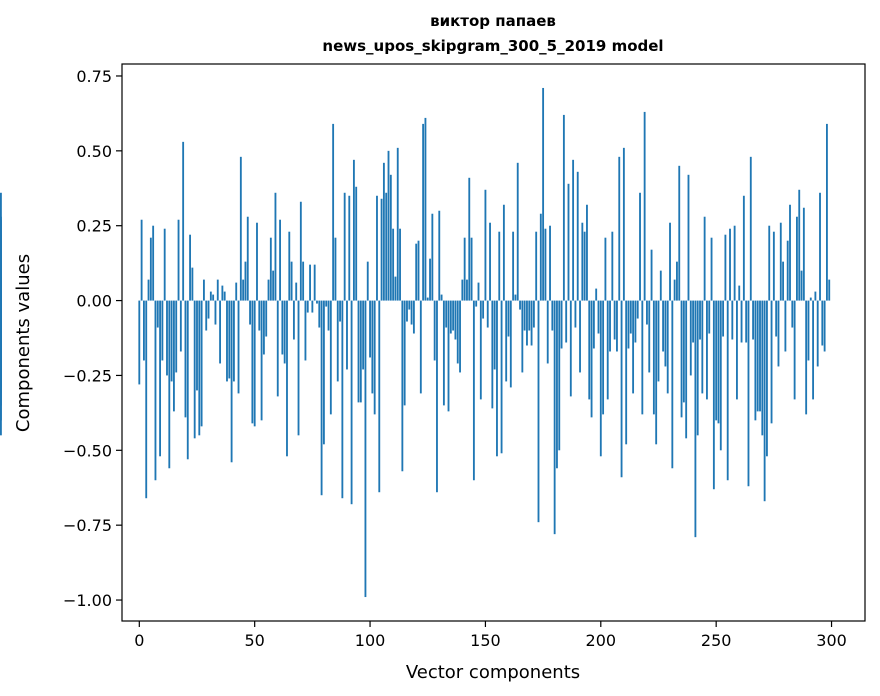 This screenshot has height=696, width=880. I want to click on y-axis-ticks: −1.00 −0.75 −0.50 −0.25 0.00 0.25 0.50 0.75, so click(92, 338).